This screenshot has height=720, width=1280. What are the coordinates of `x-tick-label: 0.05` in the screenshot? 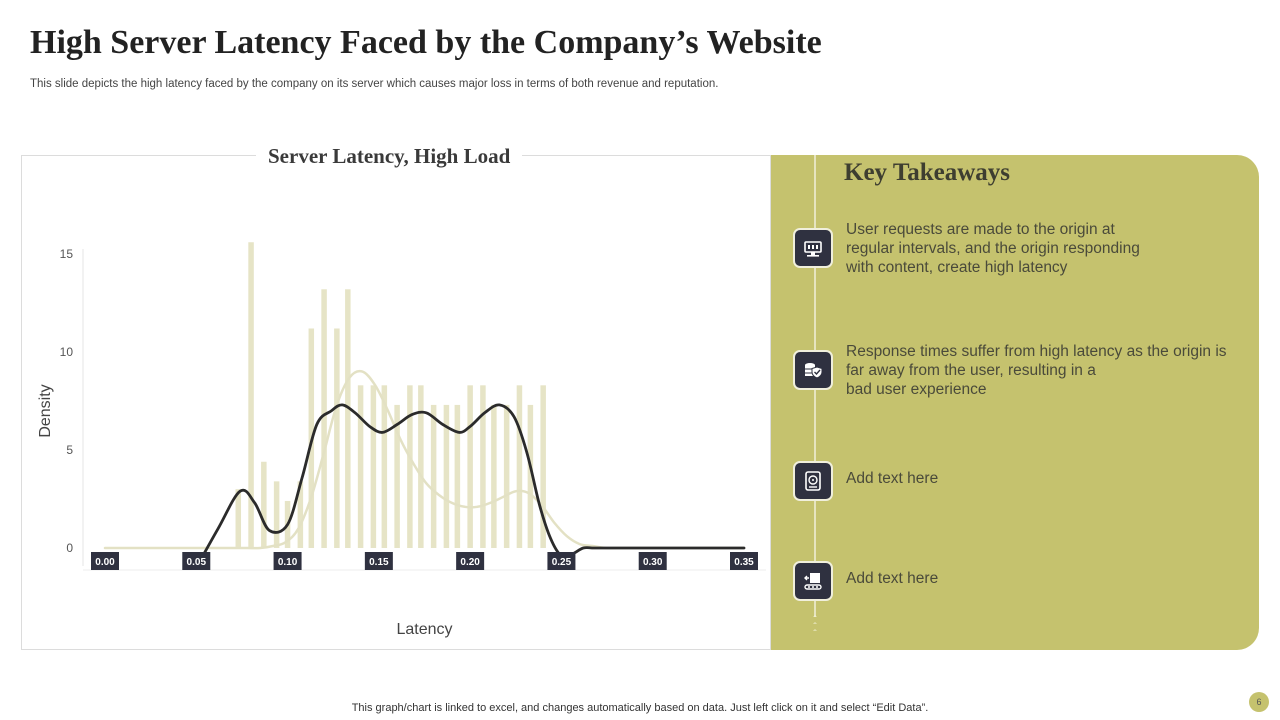 It's located at (197, 562).